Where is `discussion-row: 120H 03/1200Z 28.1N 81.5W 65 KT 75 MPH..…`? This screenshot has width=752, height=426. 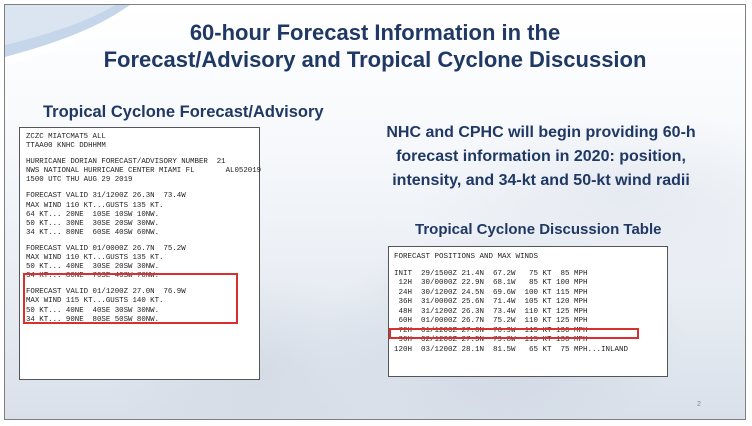 discussion-row: 120H 03/1200Z 28.1N 81.5W 65 KT 75 MPH..… is located at coordinates (511, 349).